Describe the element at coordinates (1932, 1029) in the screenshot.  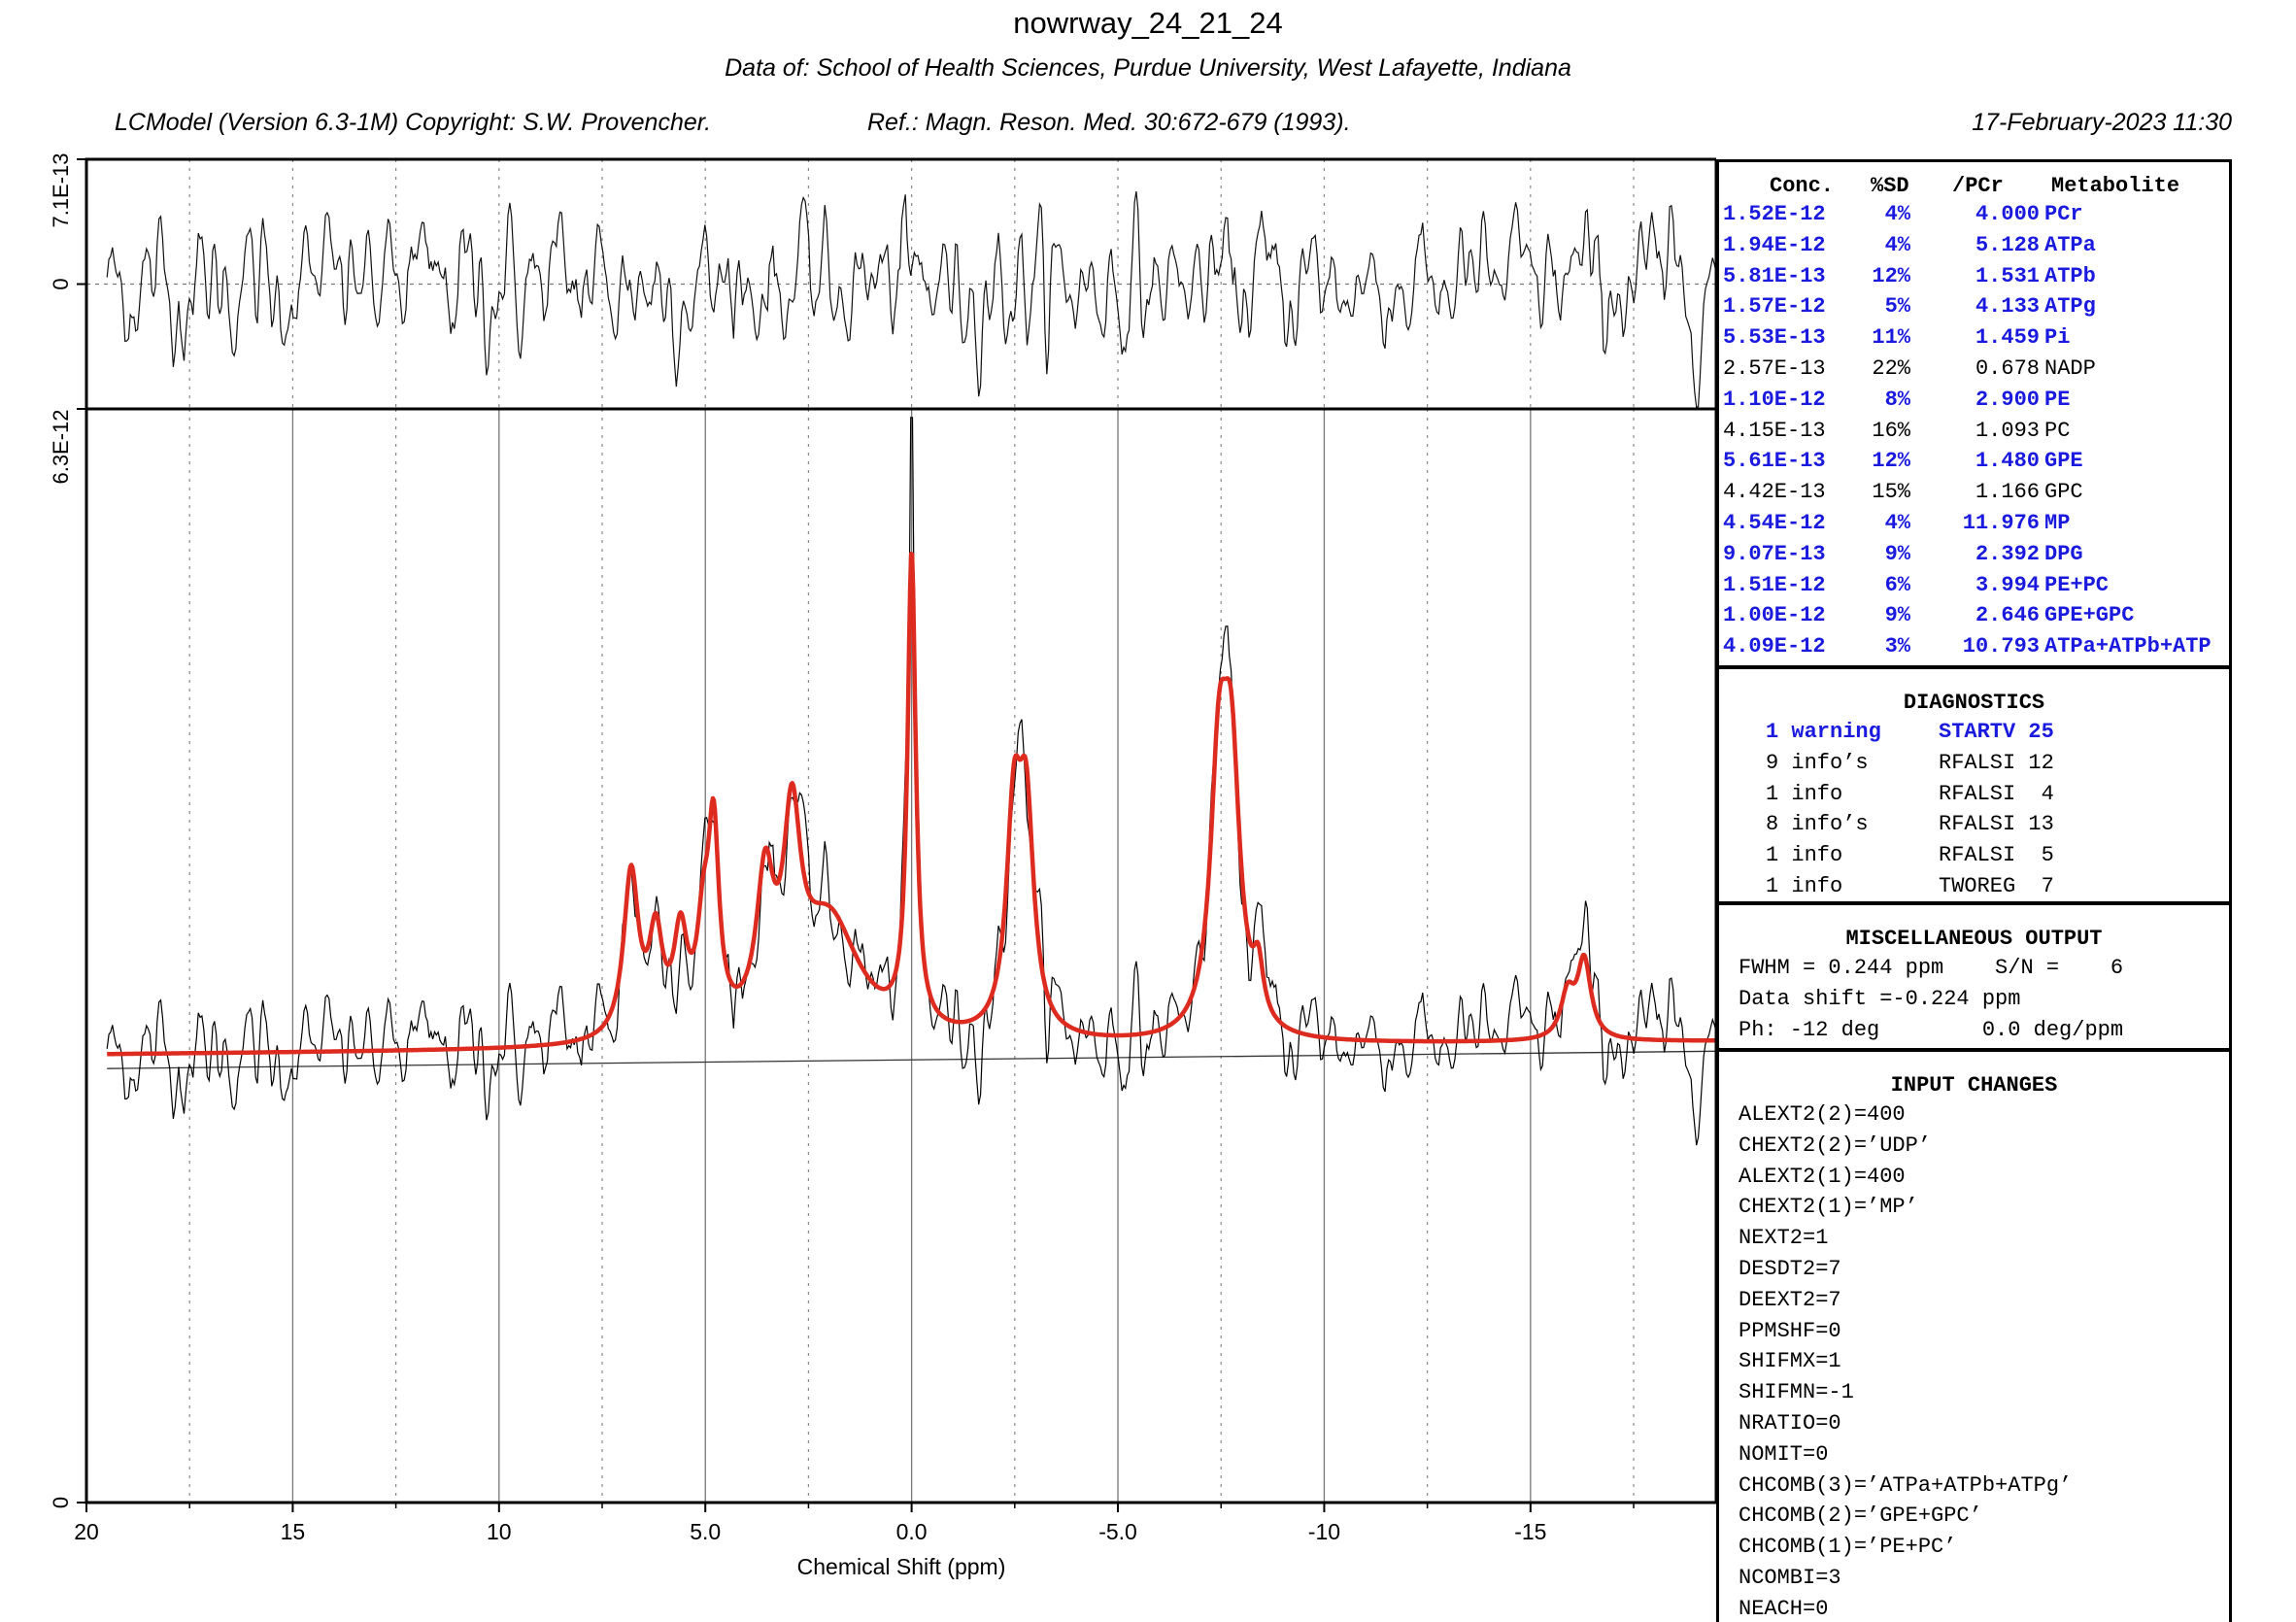
I see `misc-output-line: Ph: -12 deg 0.0 deg/ppm` at that location.